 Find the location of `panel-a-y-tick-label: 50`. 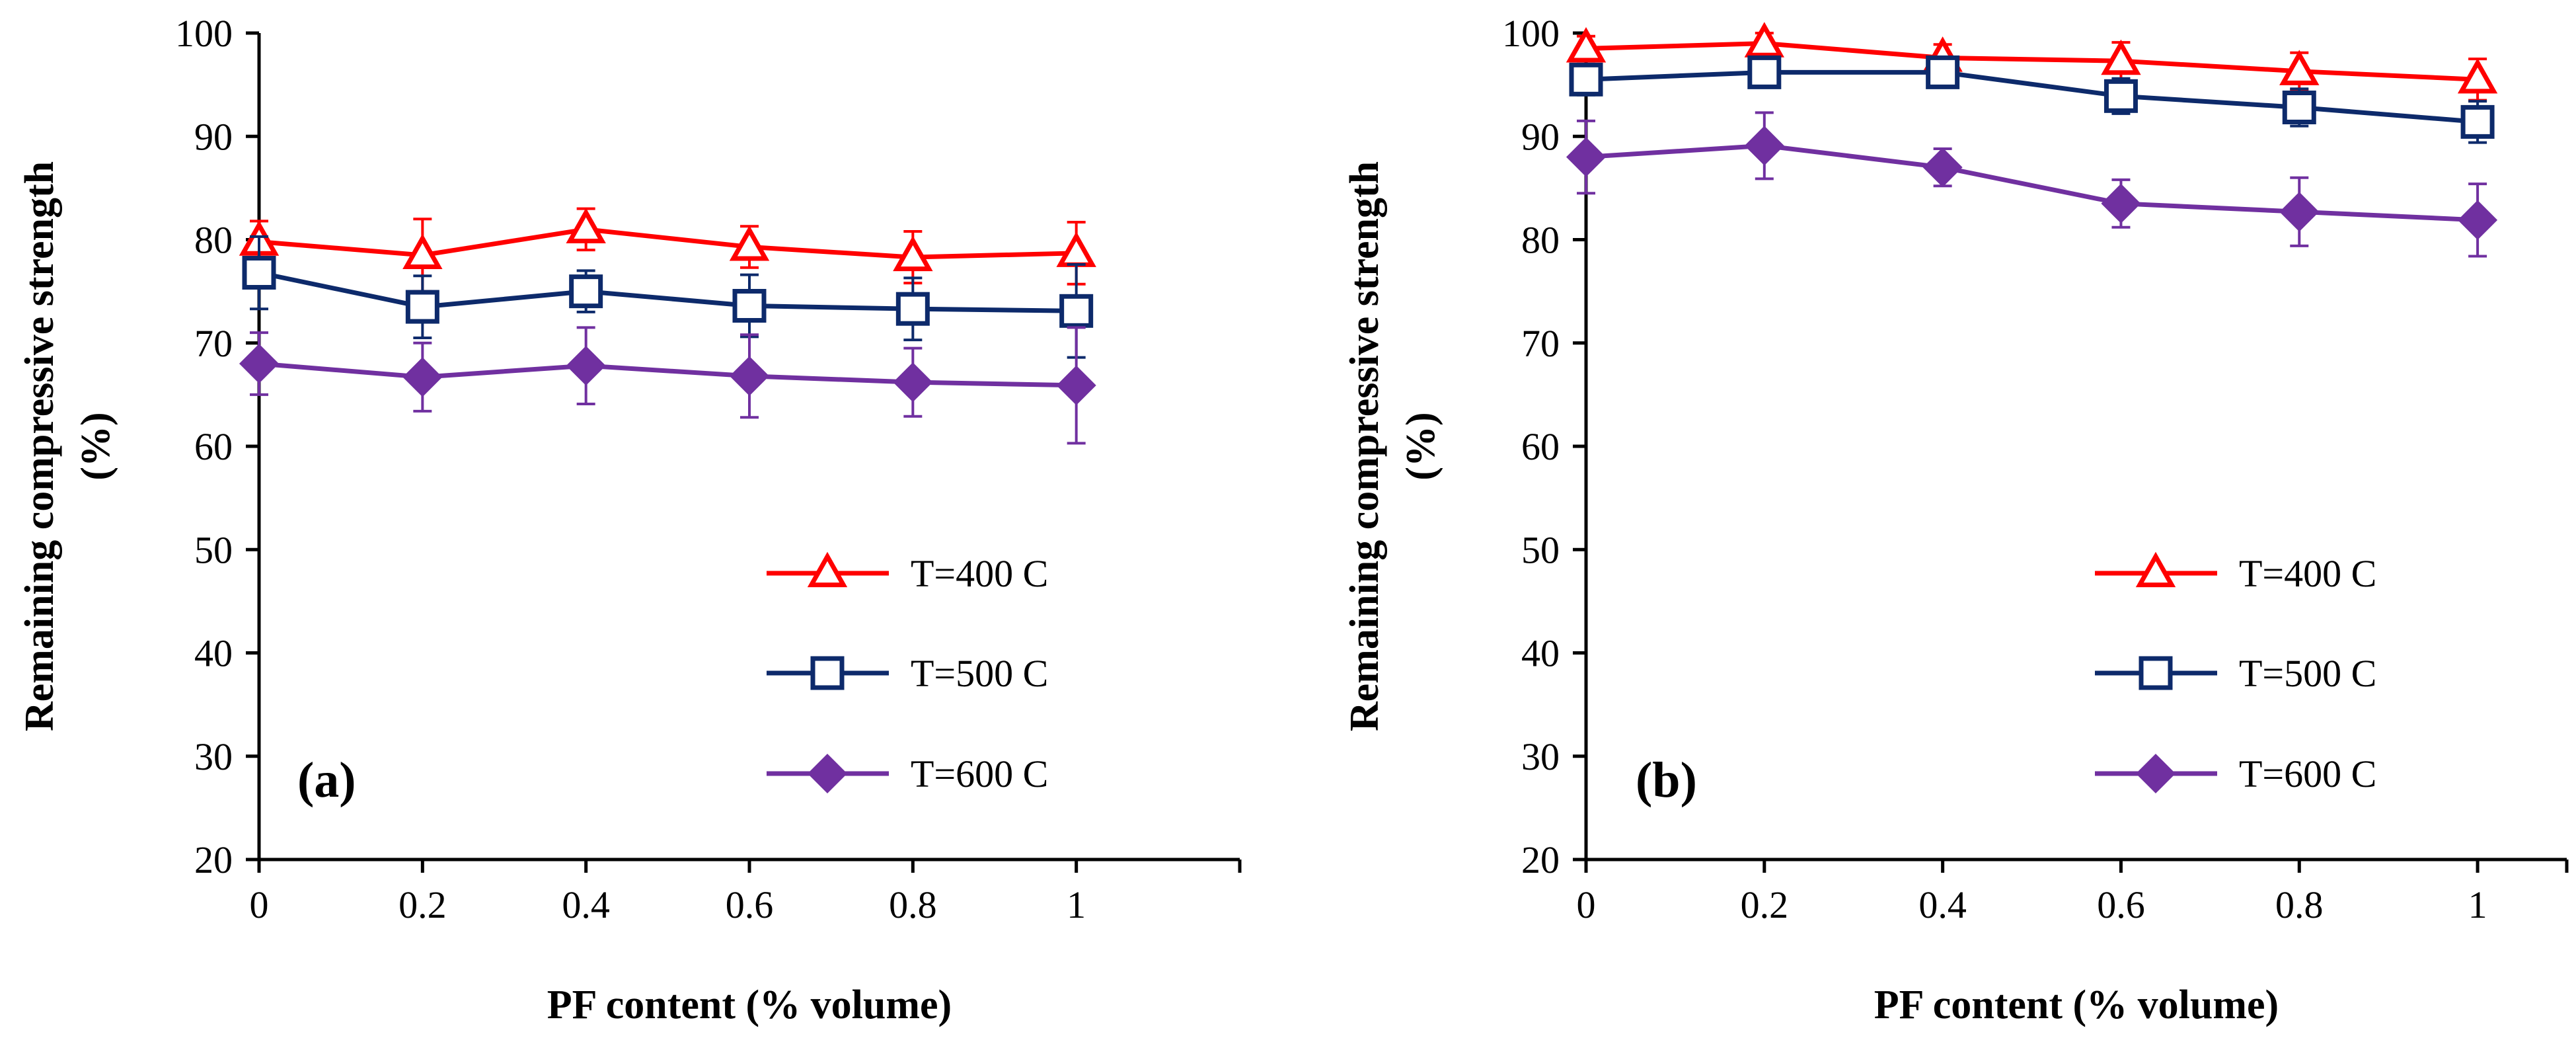

panel-a-y-tick-label: 50 is located at coordinates (213, 549).